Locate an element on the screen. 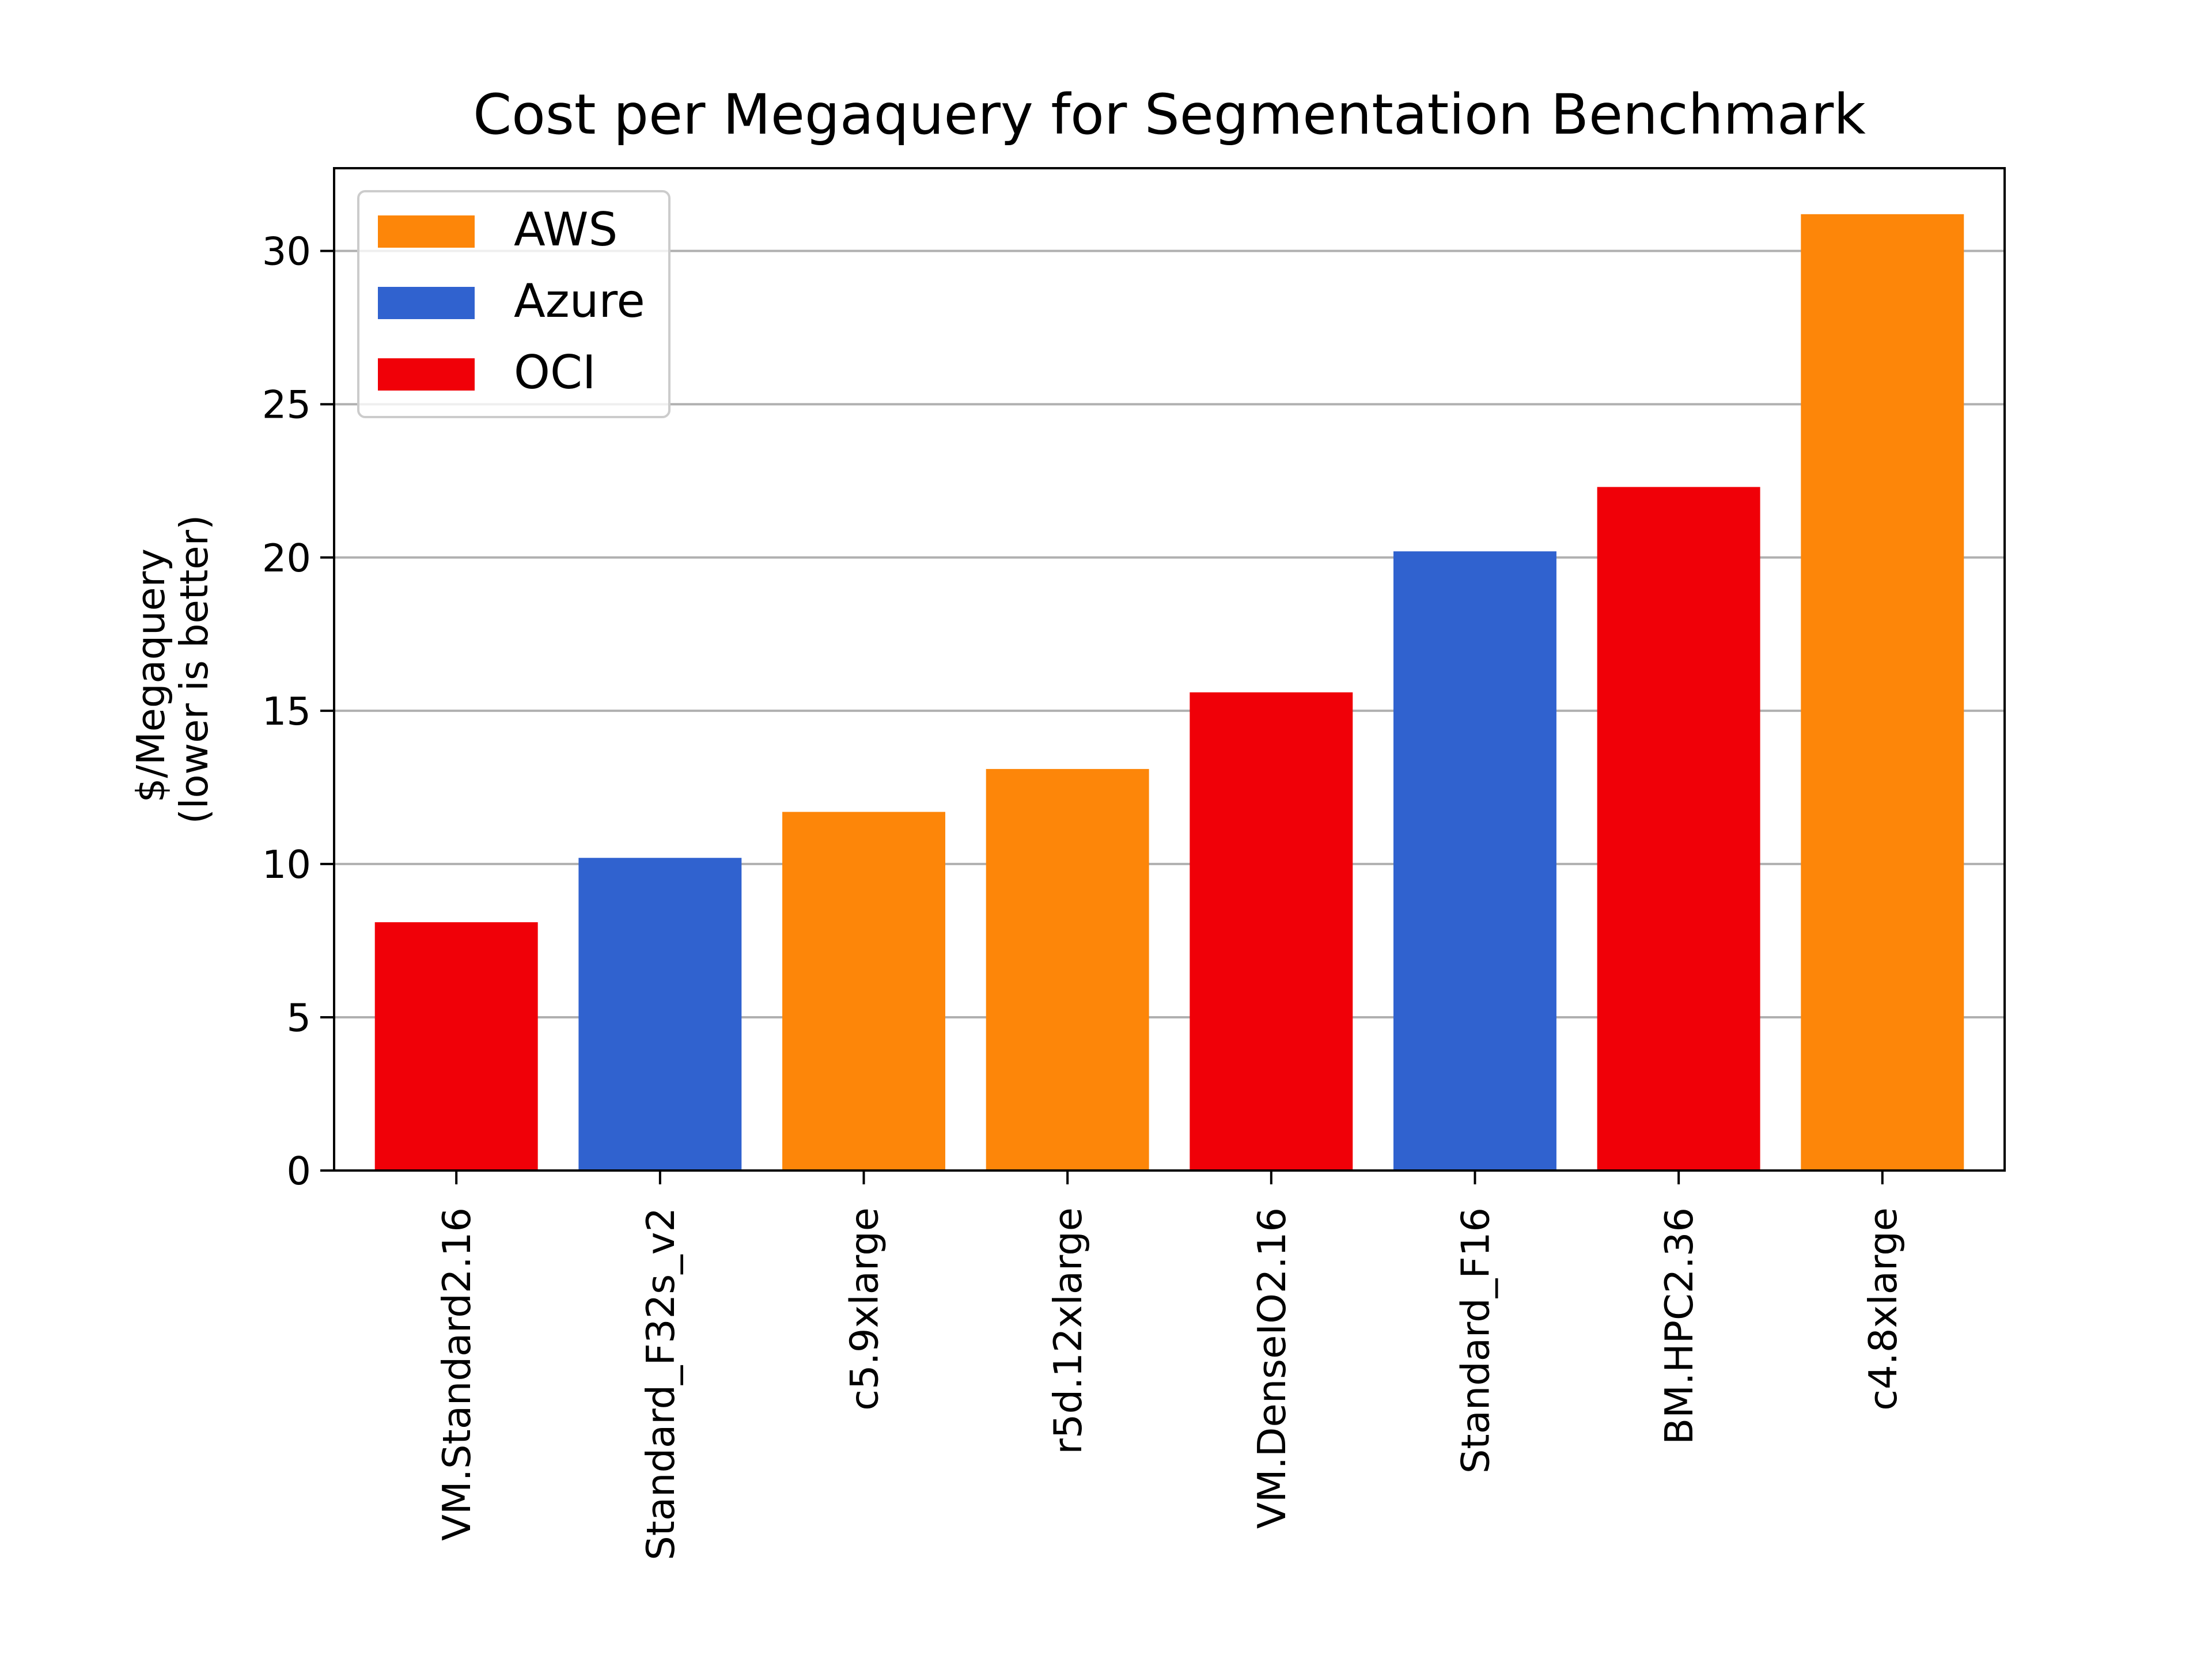 This screenshot has width=2212, height=1659. y-axis-label-line1: $/Megaquery is located at coordinates (150, 675).